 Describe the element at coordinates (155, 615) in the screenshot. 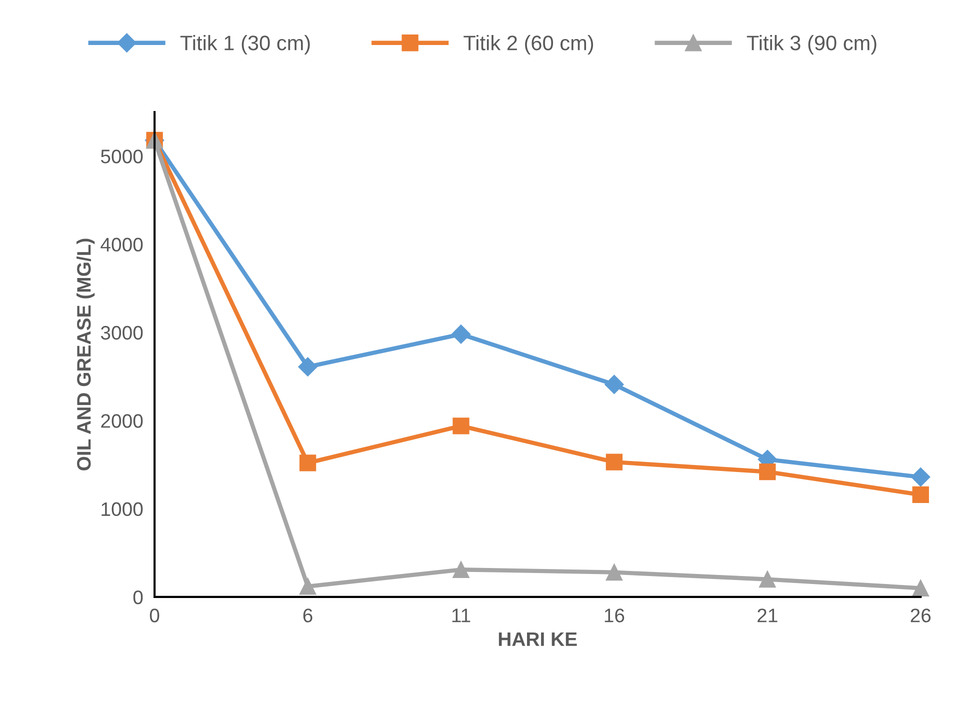

I see `x-tick-label: 0` at that location.